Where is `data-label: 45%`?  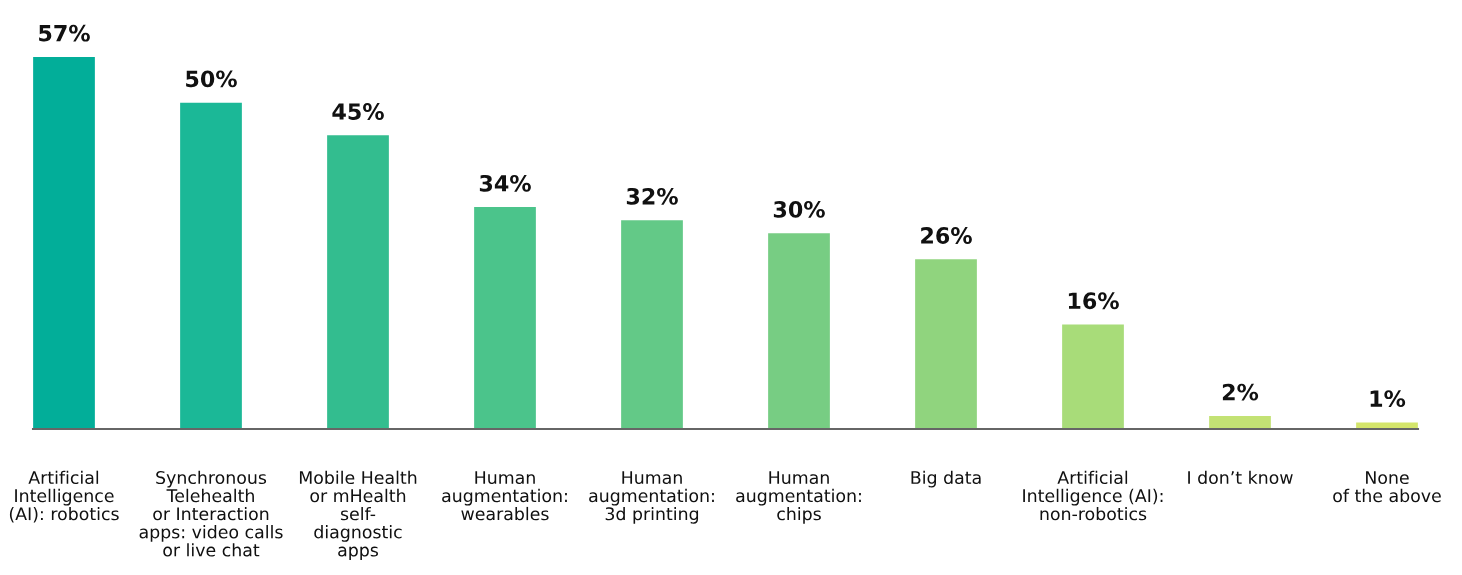
data-label: 45% is located at coordinates (358, 111).